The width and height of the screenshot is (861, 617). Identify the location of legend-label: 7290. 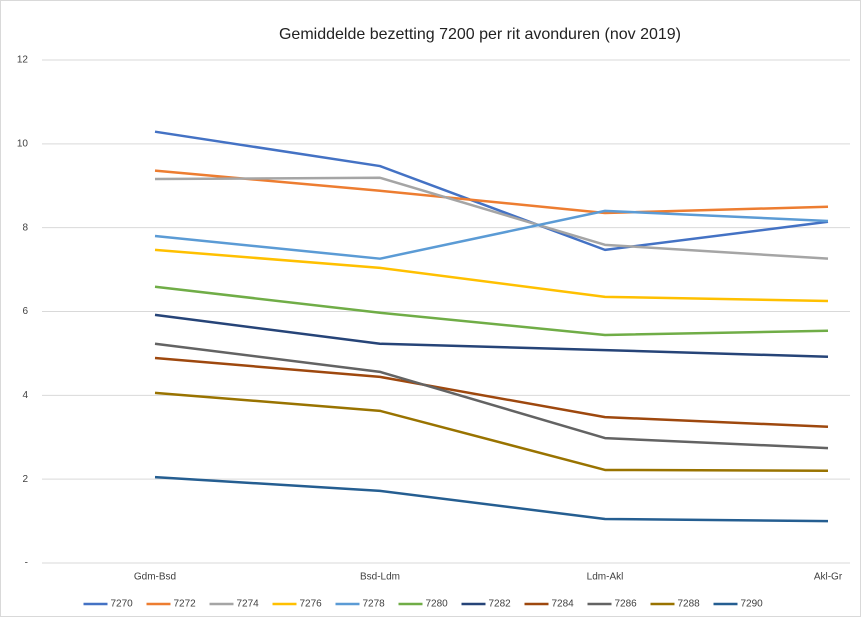
(752, 604).